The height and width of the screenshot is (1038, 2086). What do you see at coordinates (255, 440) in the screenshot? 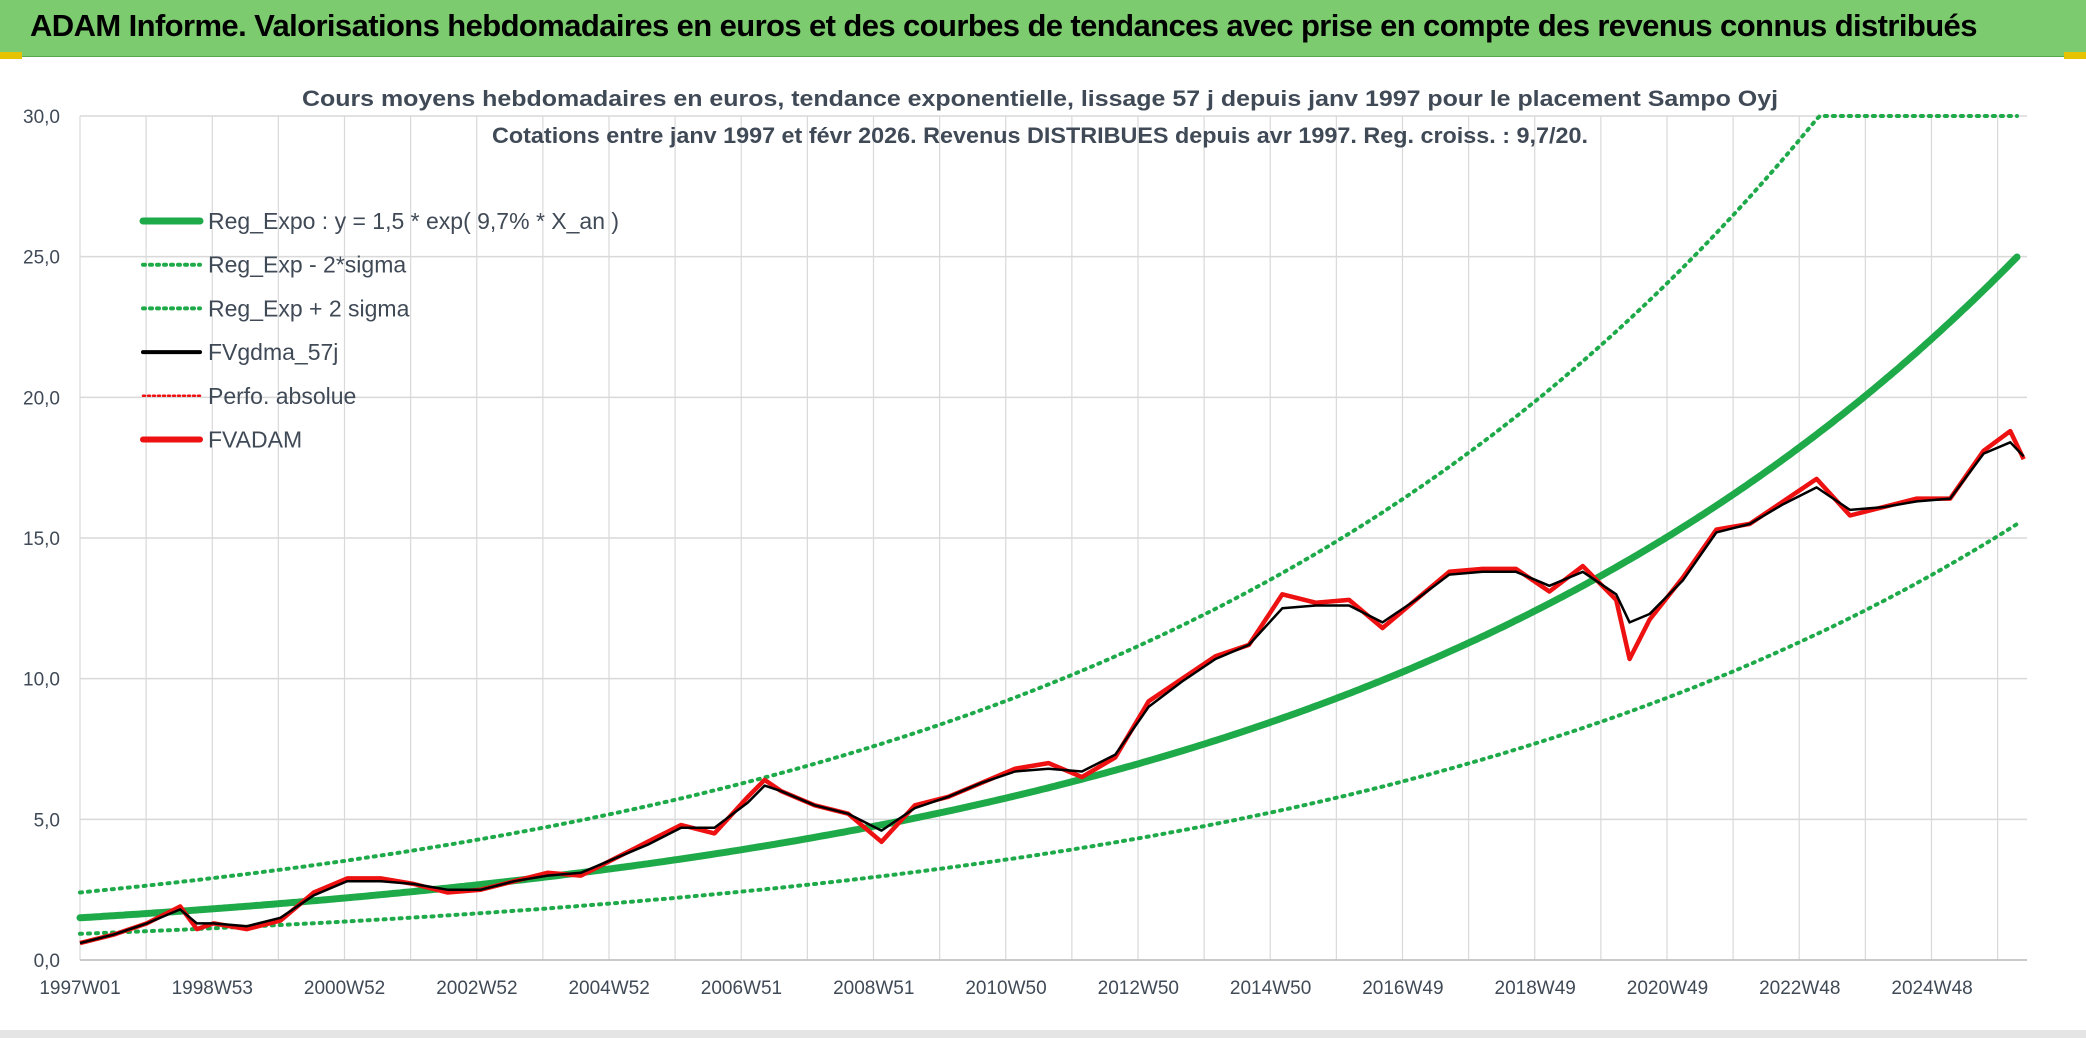
I see `legend-label: FVADAM` at bounding box center [255, 440].